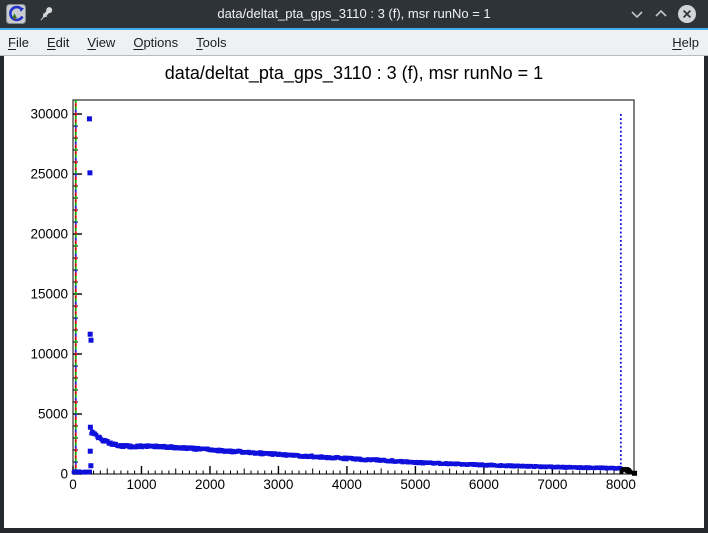 This screenshot has height=533, width=708. Describe the element at coordinates (552, 484) in the screenshot. I see `svg-text: 7000` at that location.